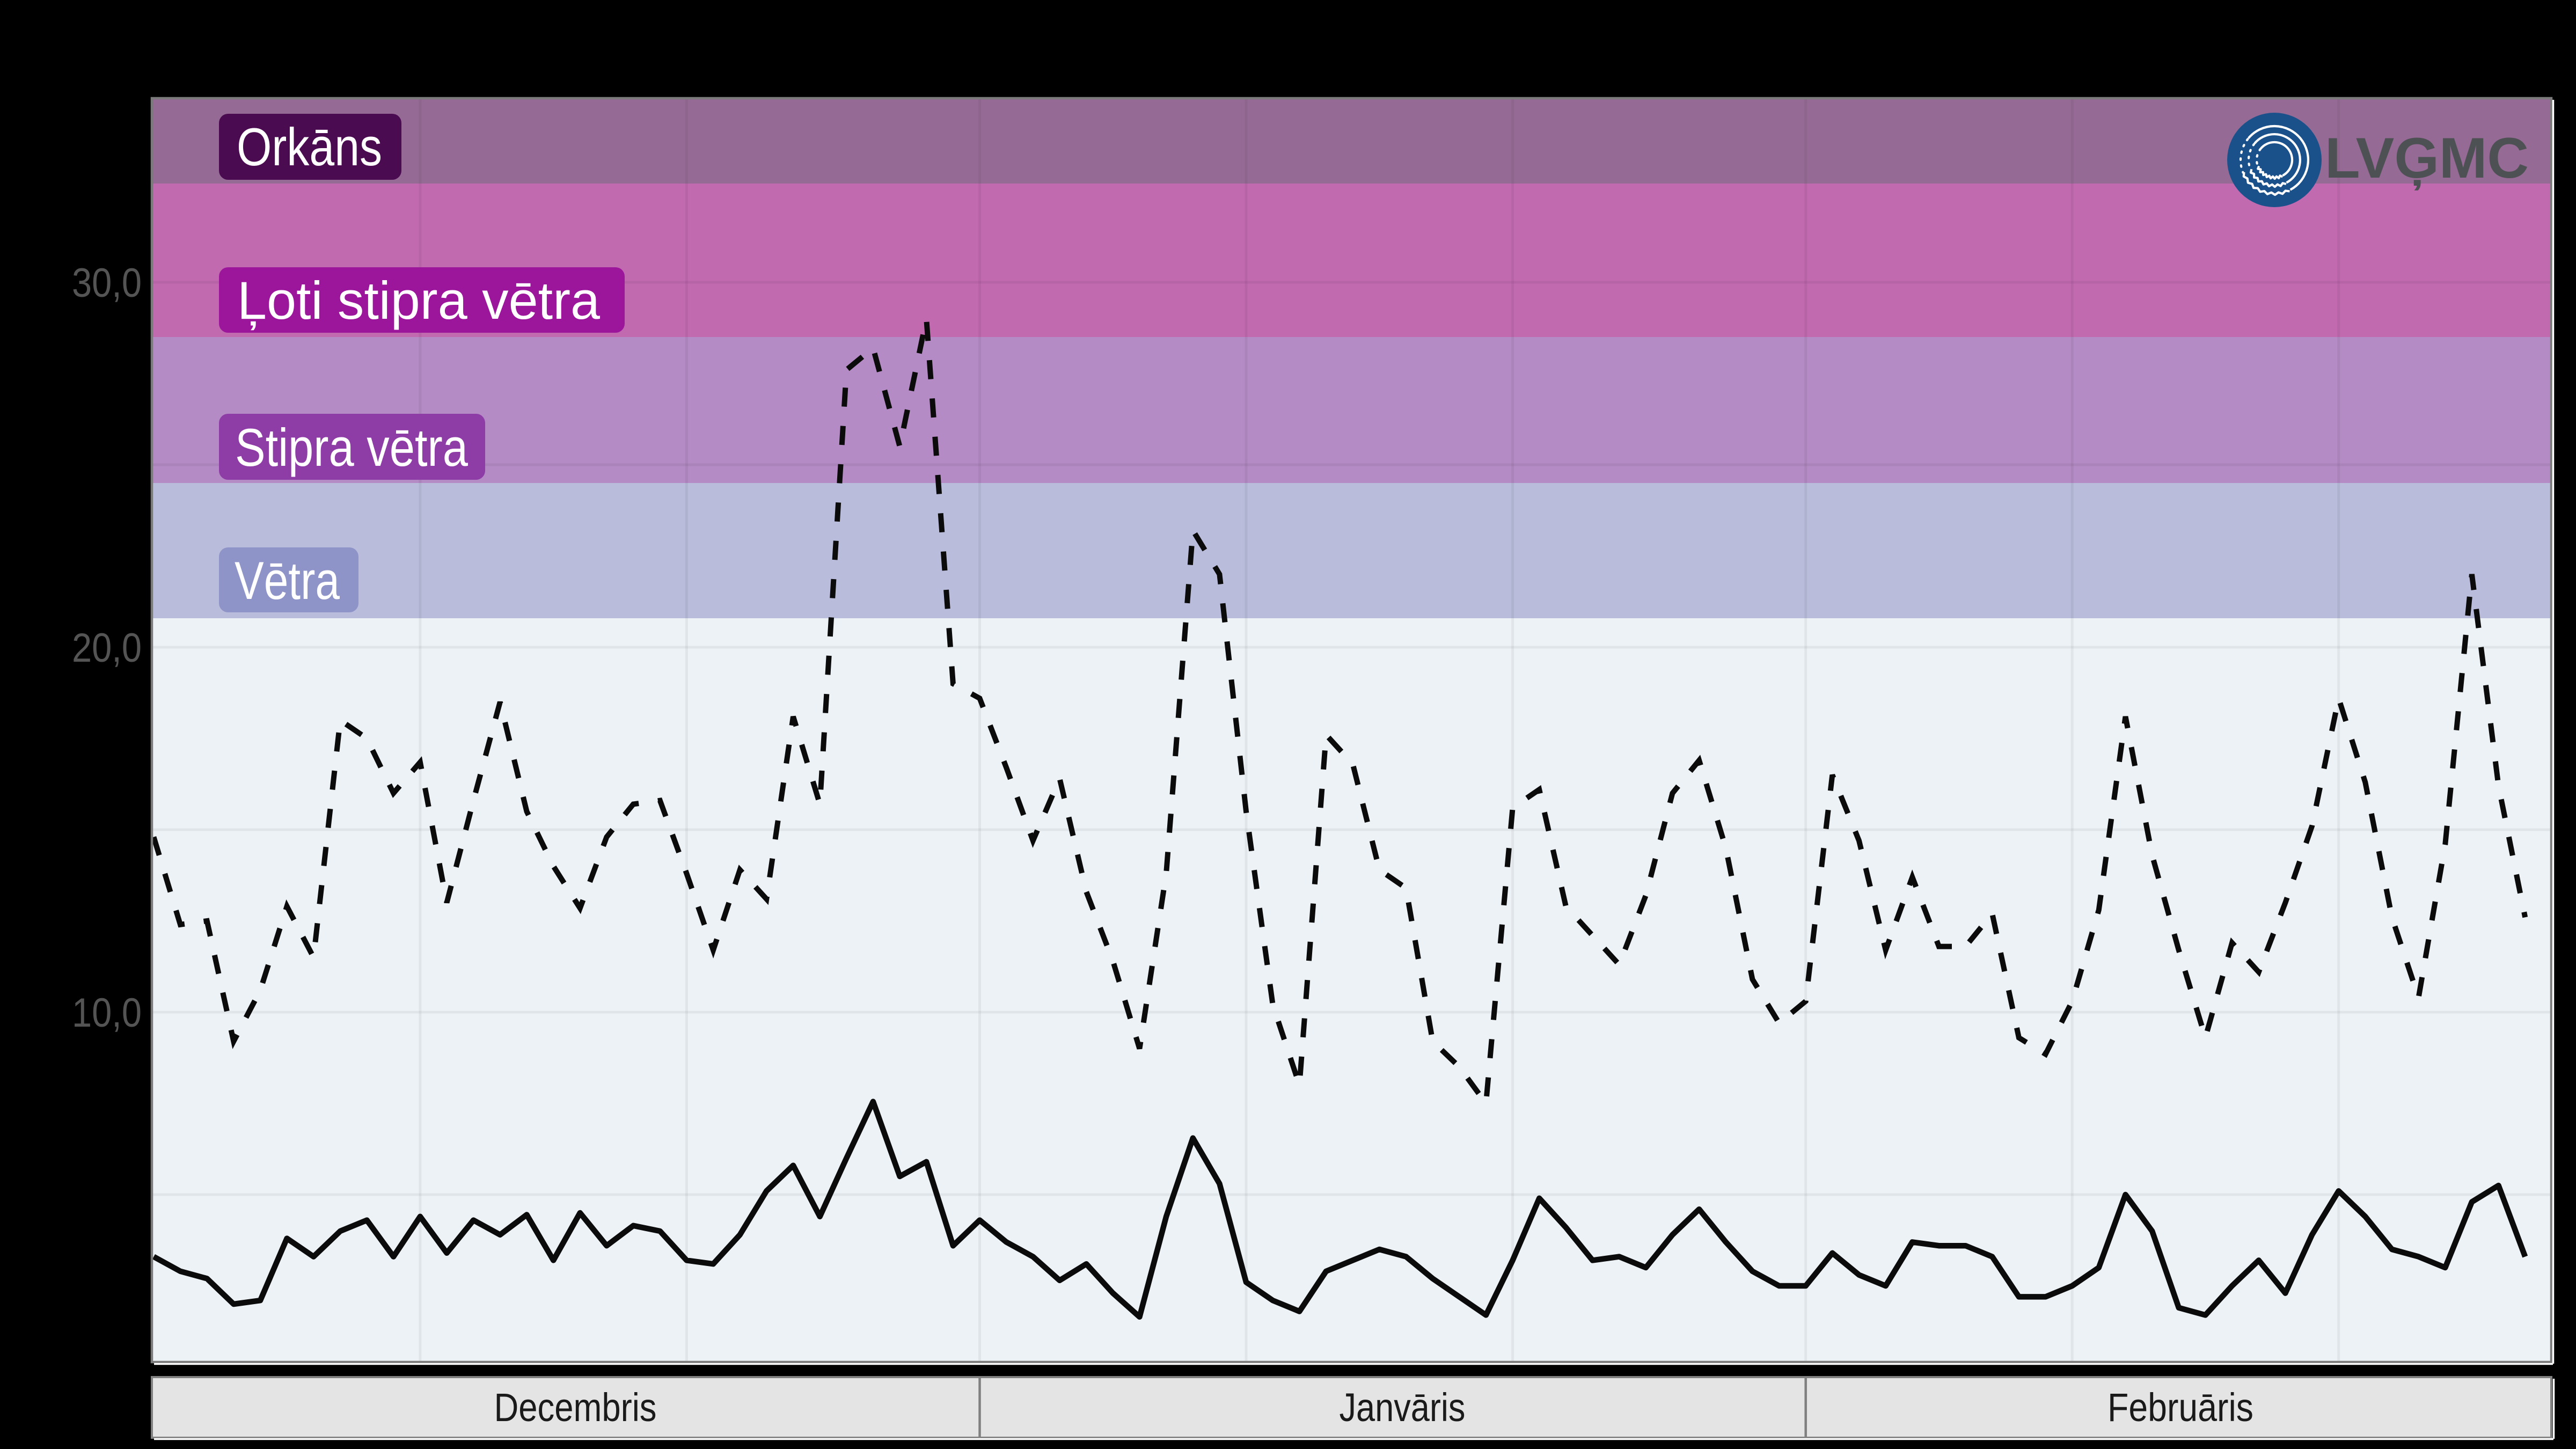  Describe the element at coordinates (1403, 1407) in the screenshot. I see `svg-text: Janvāris` at that location.